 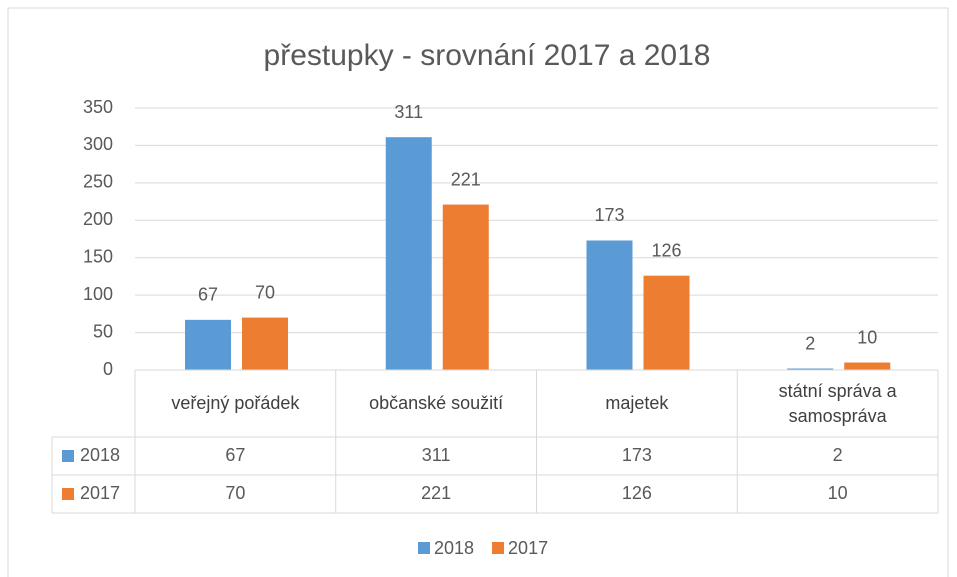 I want to click on y-tick-label: 0, so click(x=108, y=369).